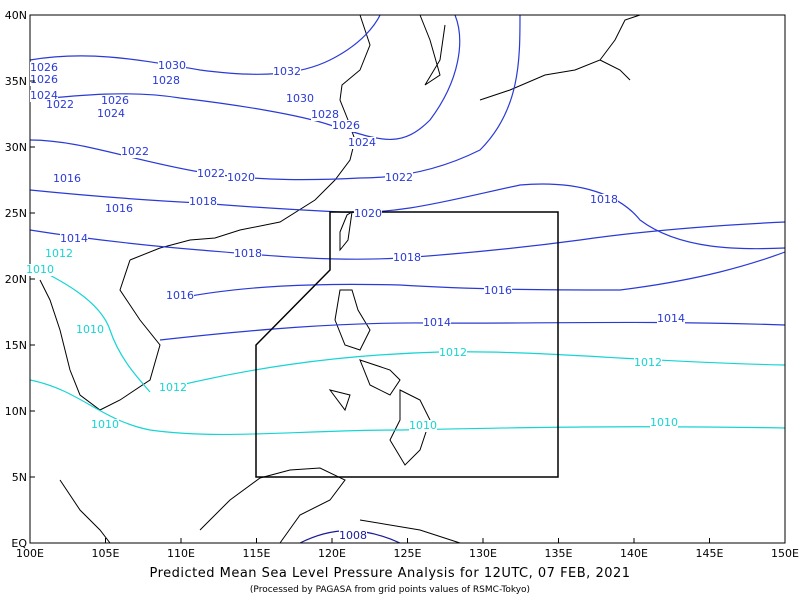 This screenshot has width=800, height=600. What do you see at coordinates (19, 543) in the screenshot?
I see `y-tick-label: EQ` at bounding box center [19, 543].